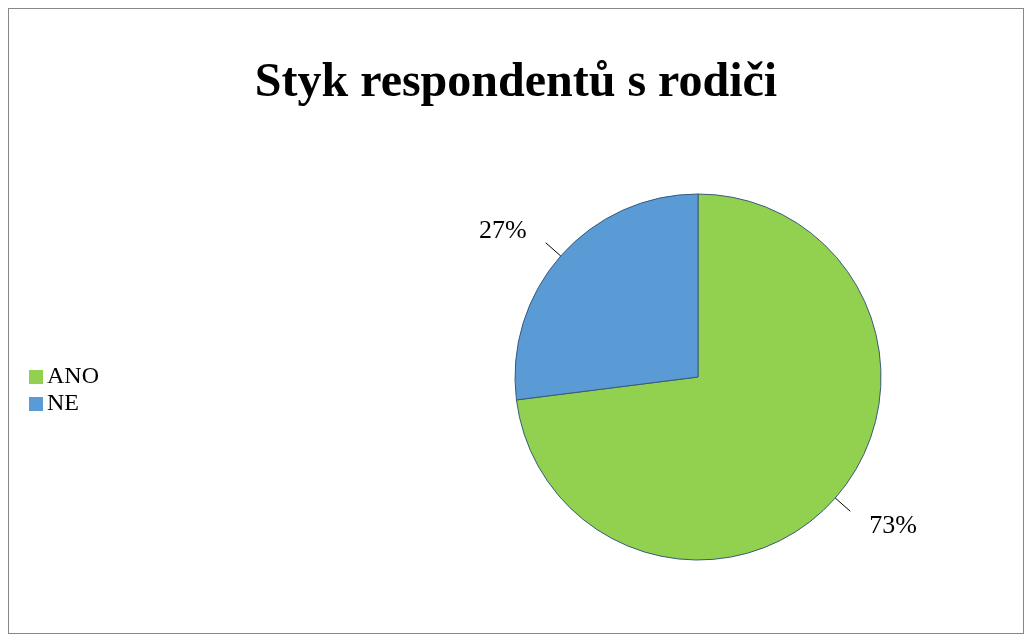 Image resolution: width=1032 pixels, height=642 pixels. Describe the element at coordinates (516, 79) in the screenshot. I see `chart-title: Styk respondentů s rodiči` at that location.